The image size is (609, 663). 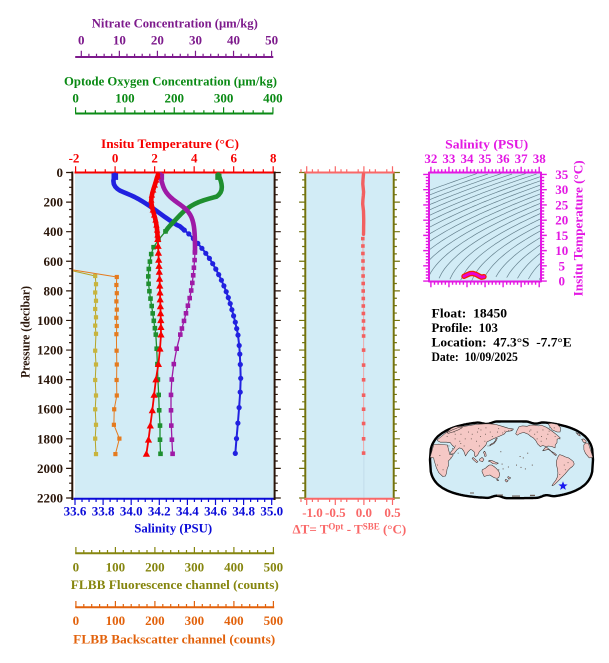 What do you see at coordinates (364, 512) in the screenshot?
I see `svg-text: 0.0` at bounding box center [364, 512].